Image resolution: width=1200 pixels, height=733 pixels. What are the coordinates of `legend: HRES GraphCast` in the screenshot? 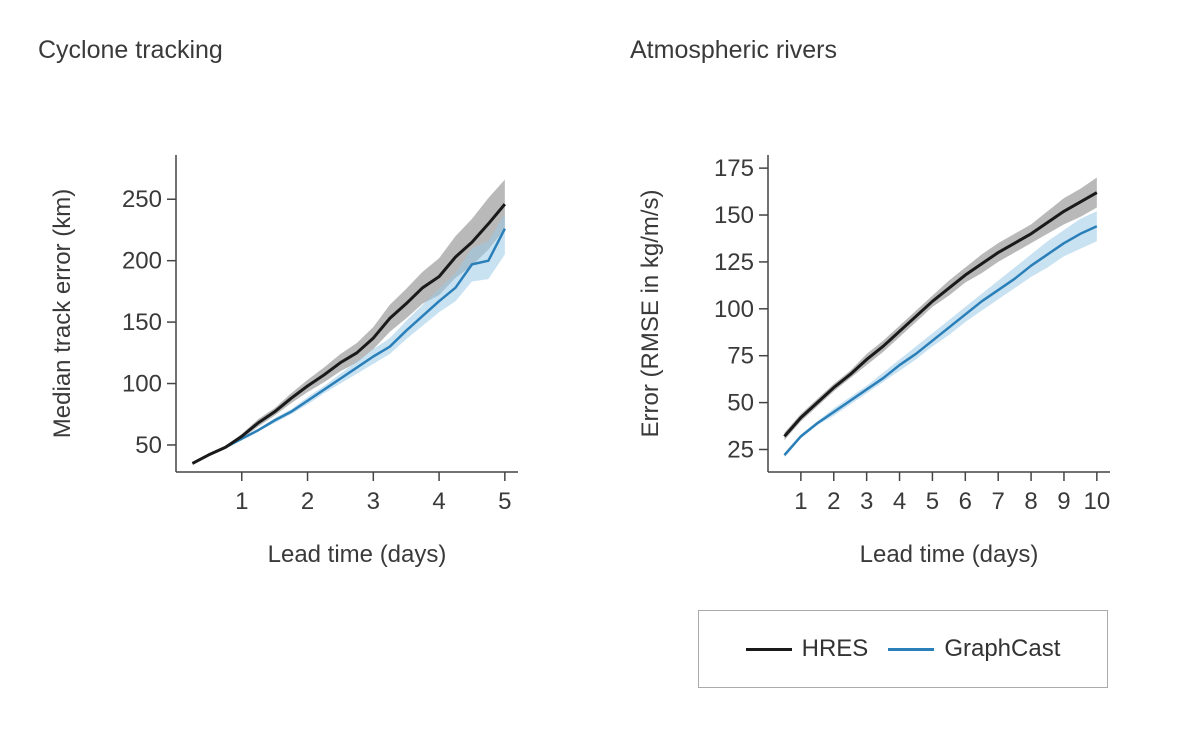 It's located at (903, 649).